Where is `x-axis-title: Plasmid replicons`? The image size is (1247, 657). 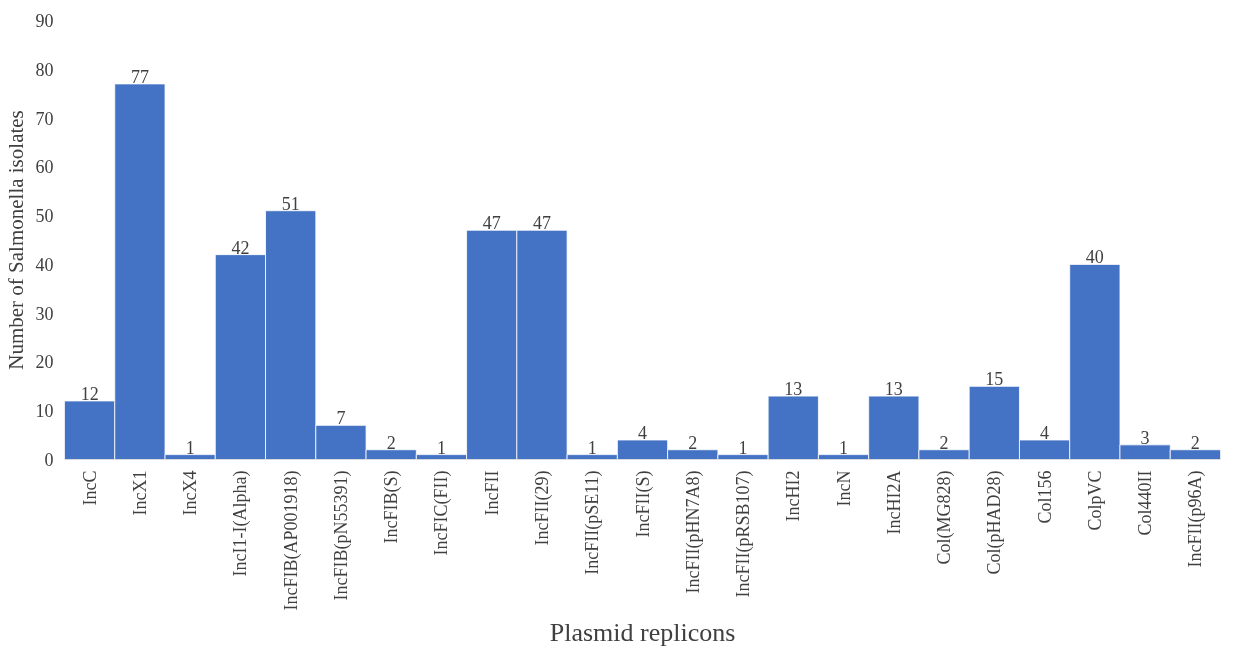 x-axis-title: Plasmid replicons is located at coordinates (642, 633).